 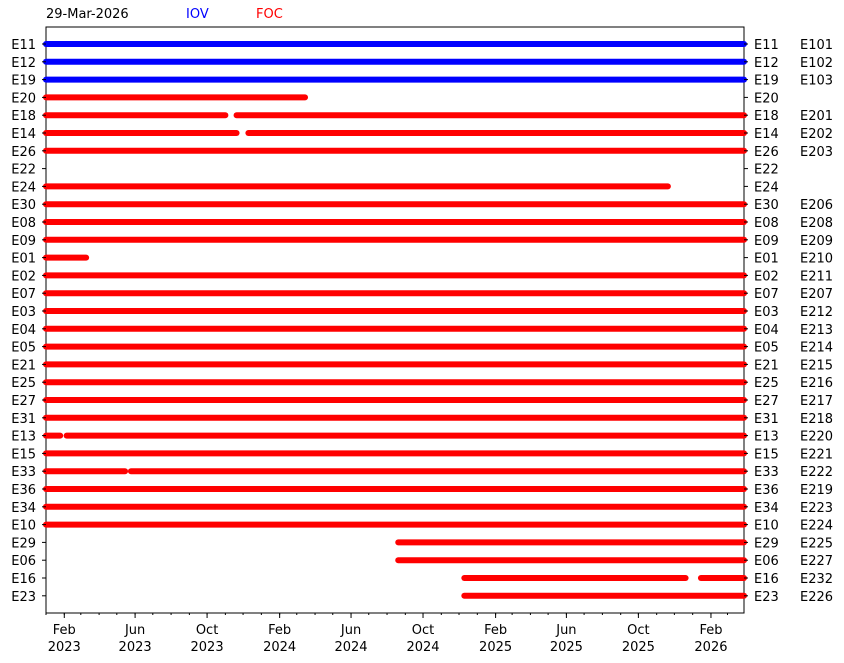 I want to click on y-label-right: E03, so click(x=766, y=312).